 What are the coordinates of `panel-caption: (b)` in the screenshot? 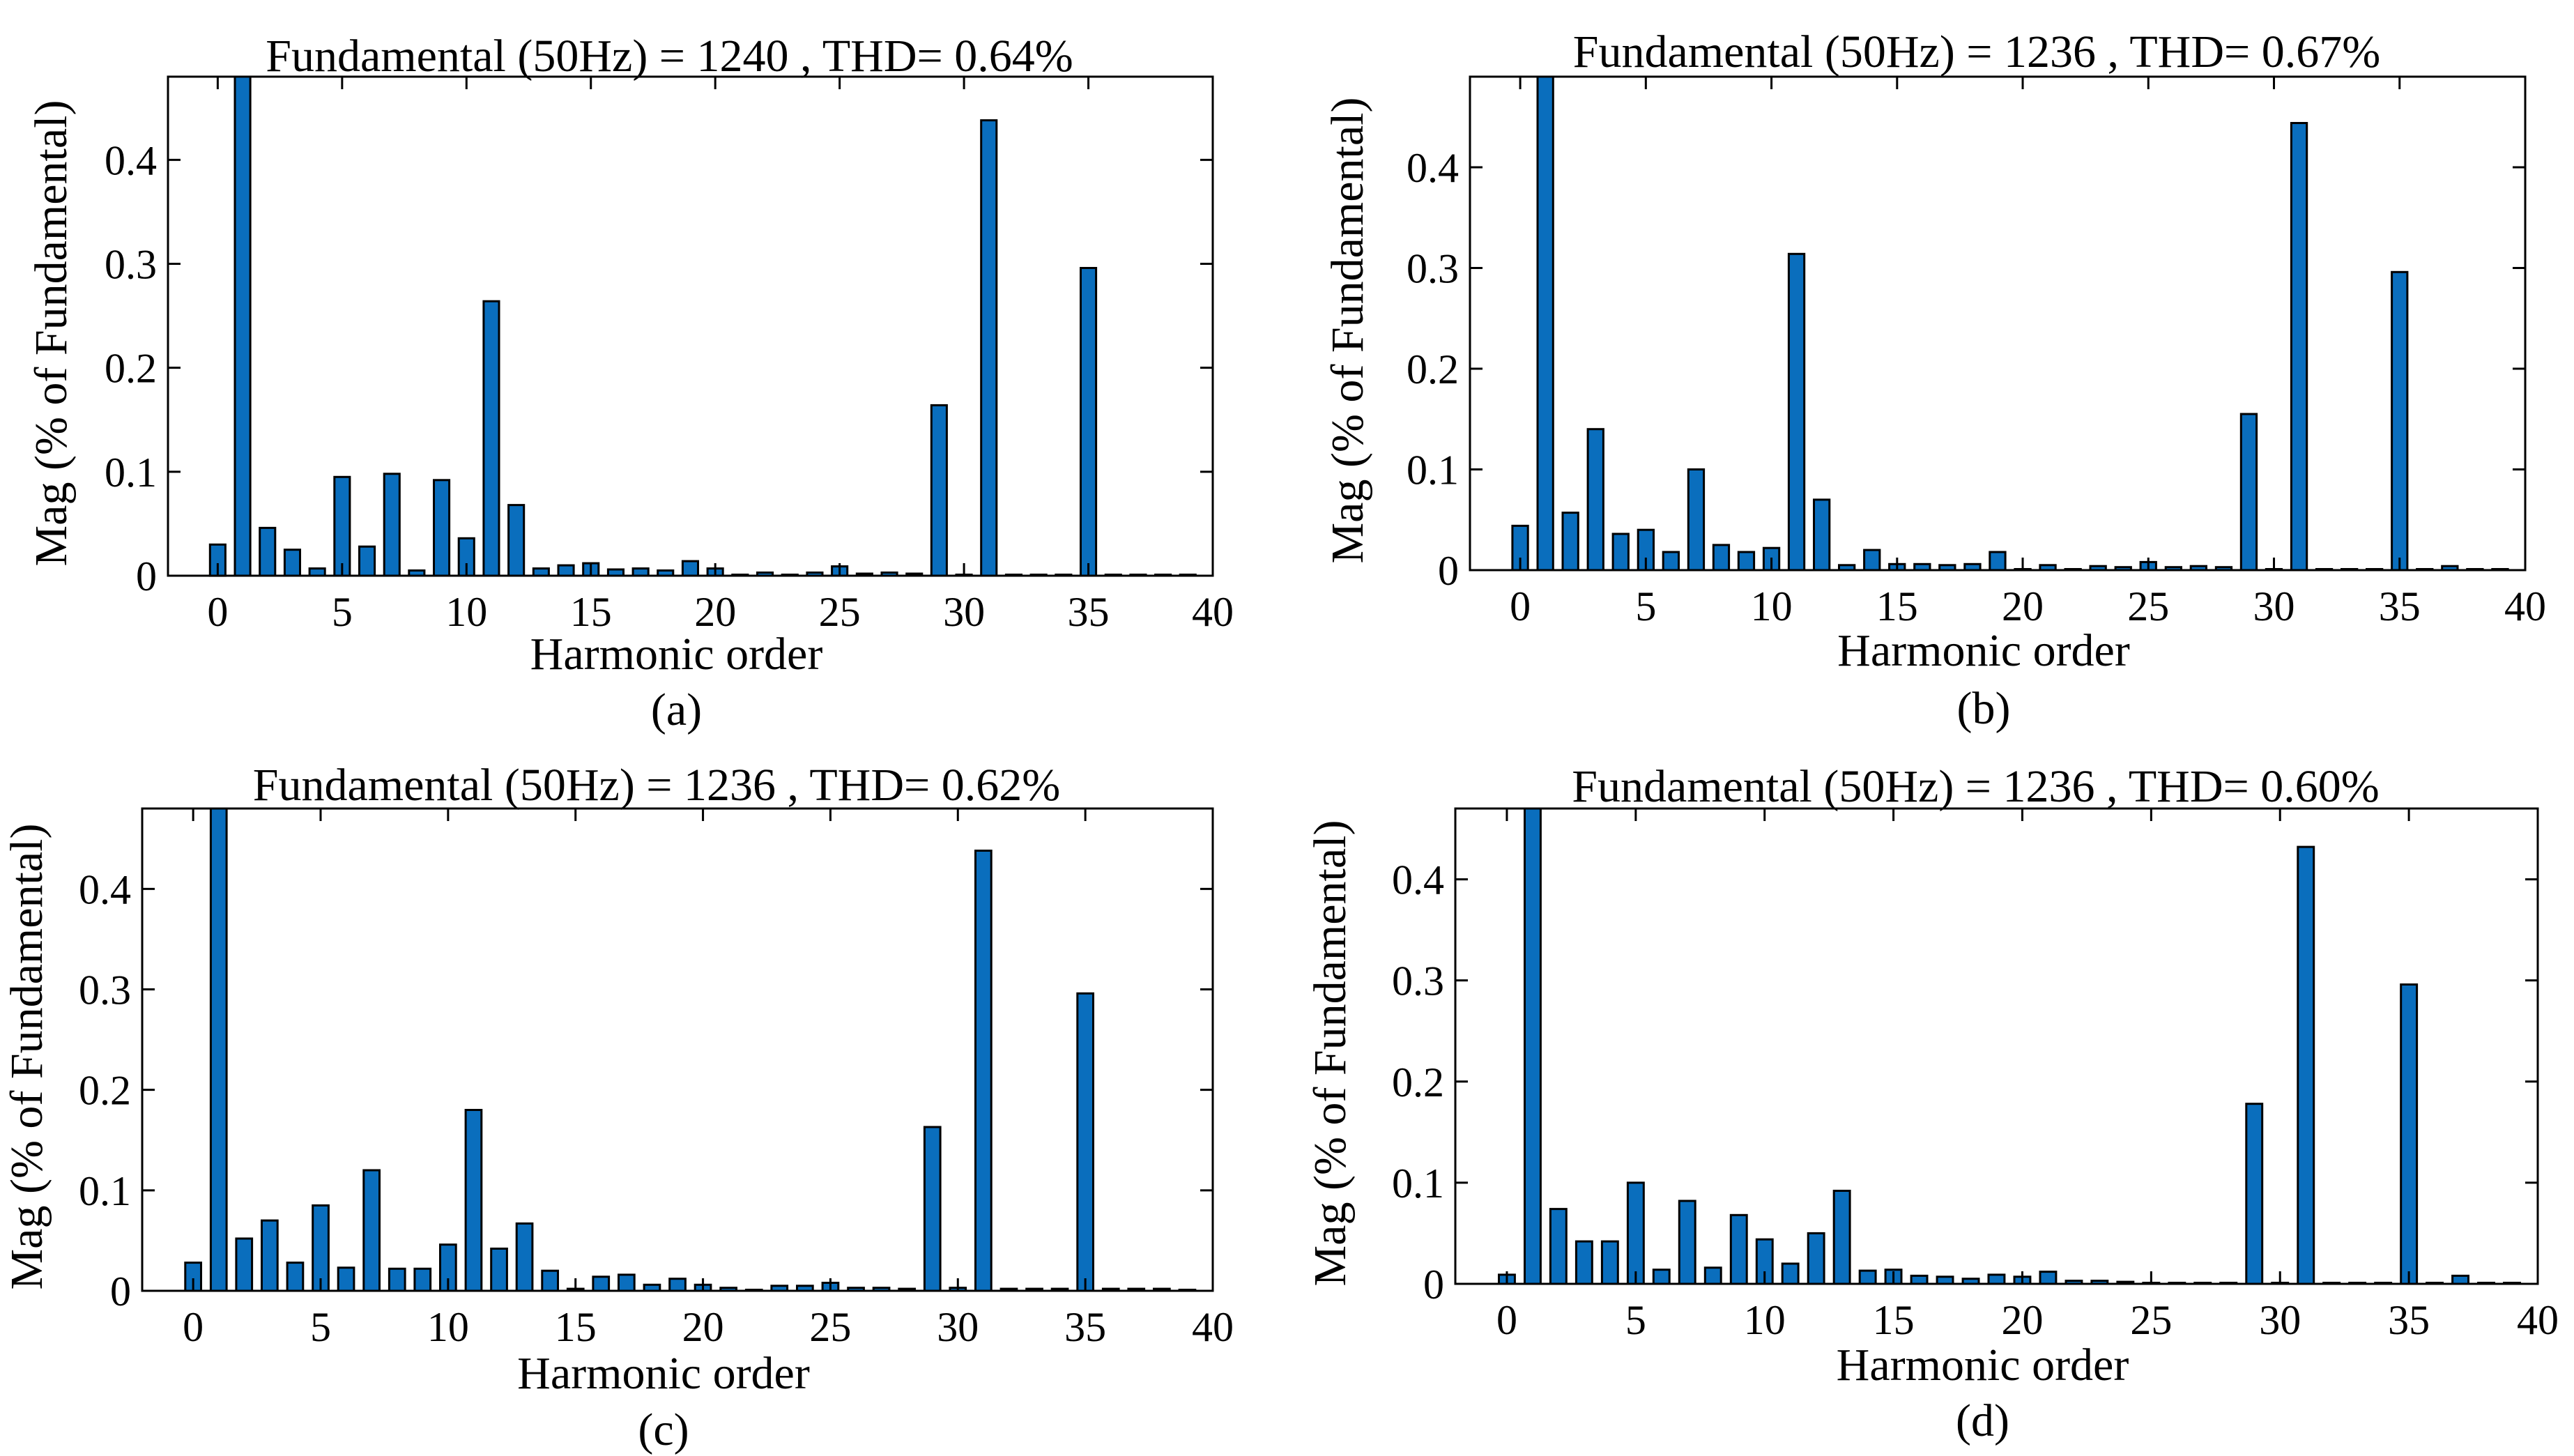 It's located at (1984, 709).